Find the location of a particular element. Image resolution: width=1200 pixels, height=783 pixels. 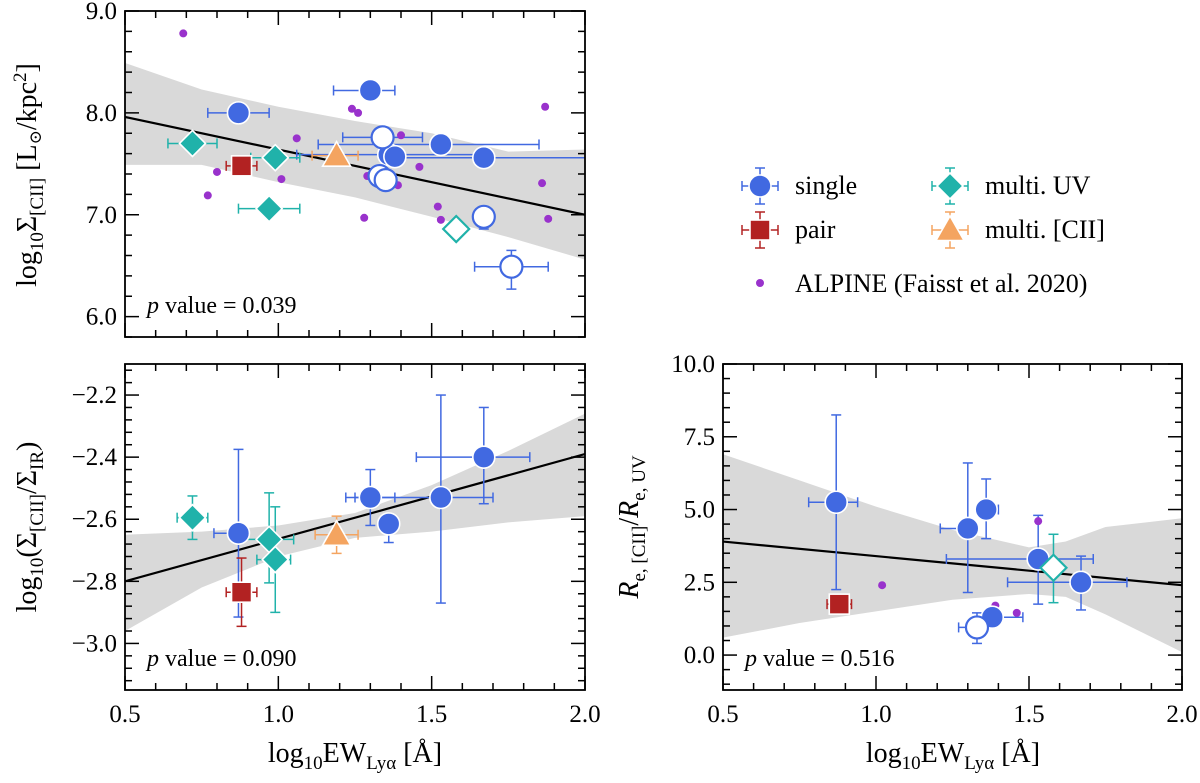

y-tick-label: 7.5 is located at coordinates (699, 437).